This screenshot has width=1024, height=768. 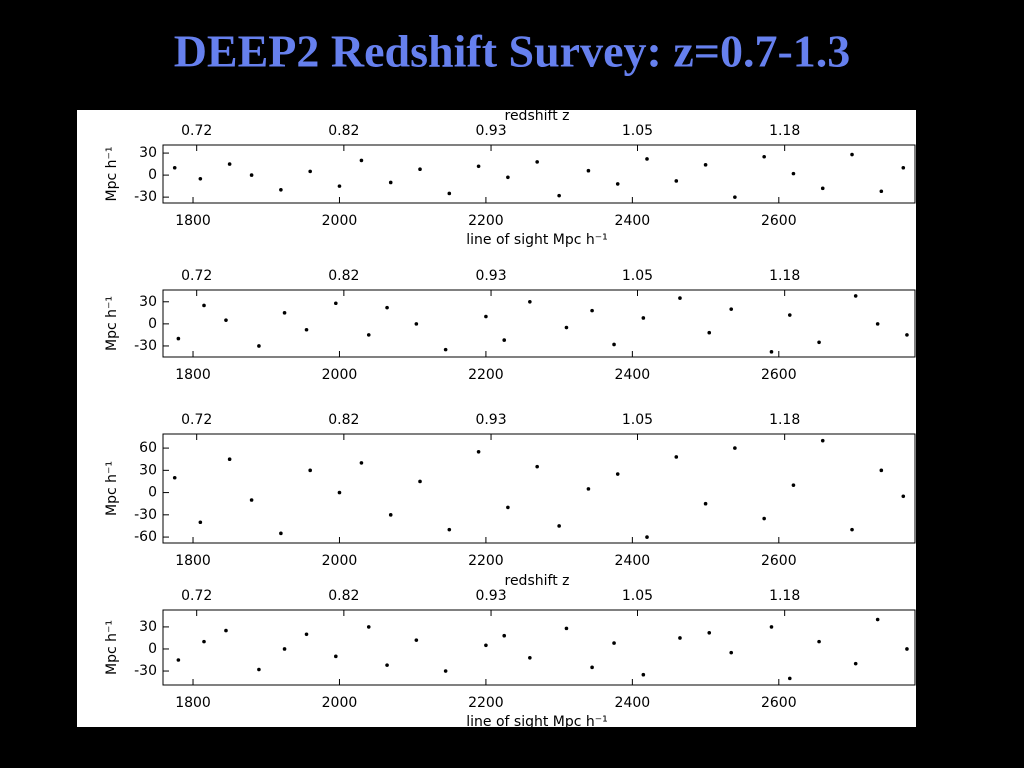 I want to click on top-axis-label: redshift z, so click(x=537, y=116).